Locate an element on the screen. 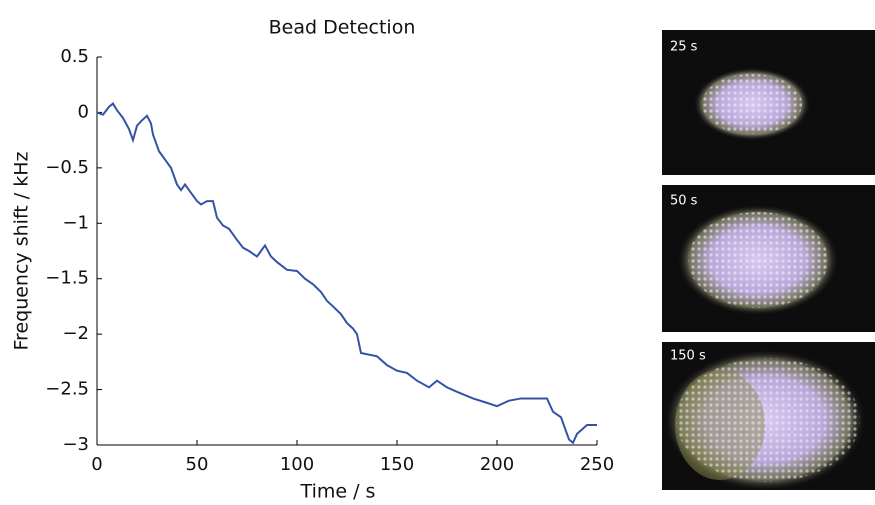 Image resolution: width=875 pixels, height=505 pixels. y-tick-label: 0.5 is located at coordinates (74, 56).